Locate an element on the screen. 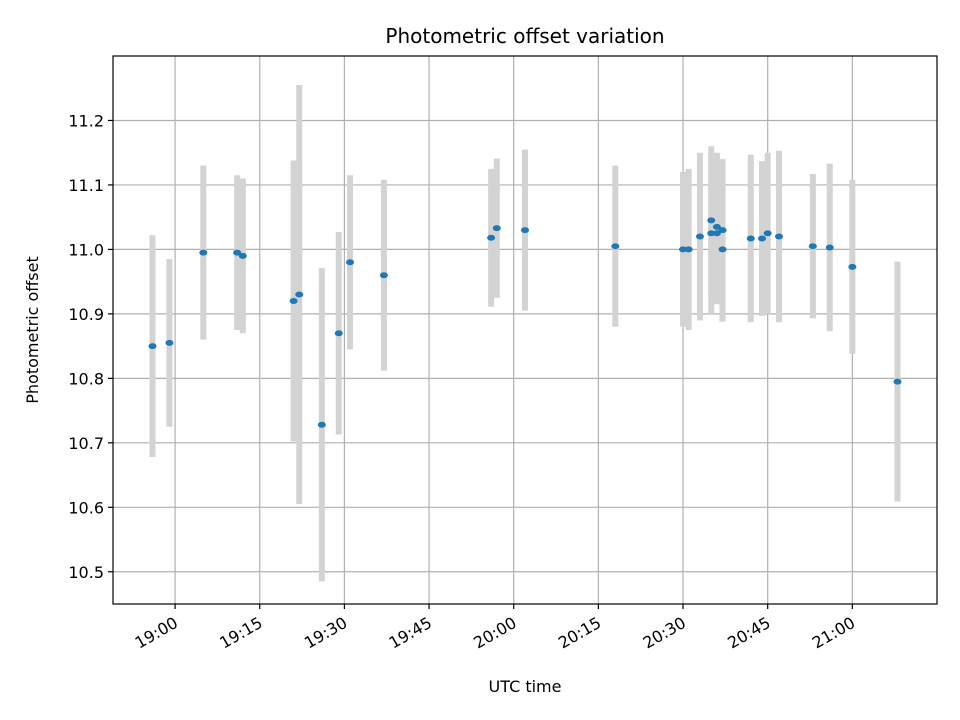 This screenshot has width=960, height=720. y-axis-label: Photometric offset is located at coordinates (32, 330).